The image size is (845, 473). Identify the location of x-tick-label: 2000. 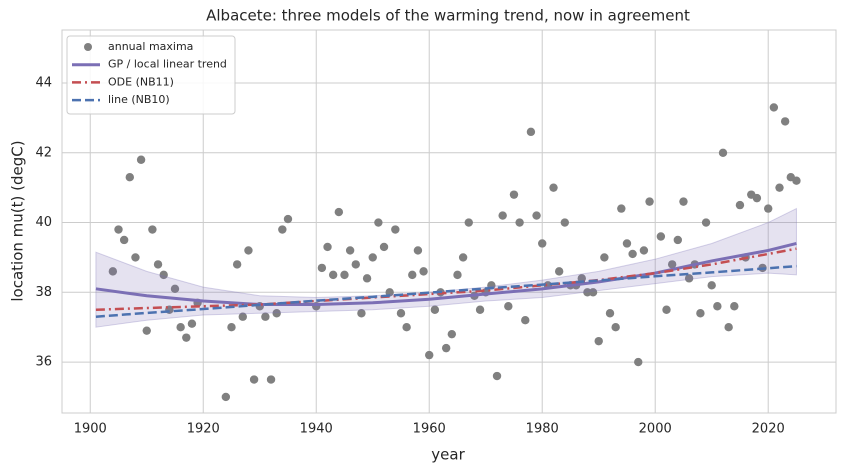
(655, 429).